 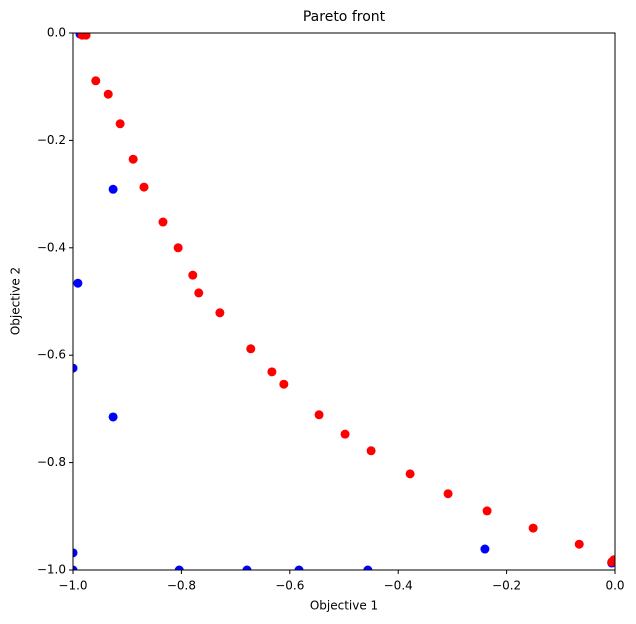 I want to click on chart-title: Pareto front, so click(x=344, y=17).